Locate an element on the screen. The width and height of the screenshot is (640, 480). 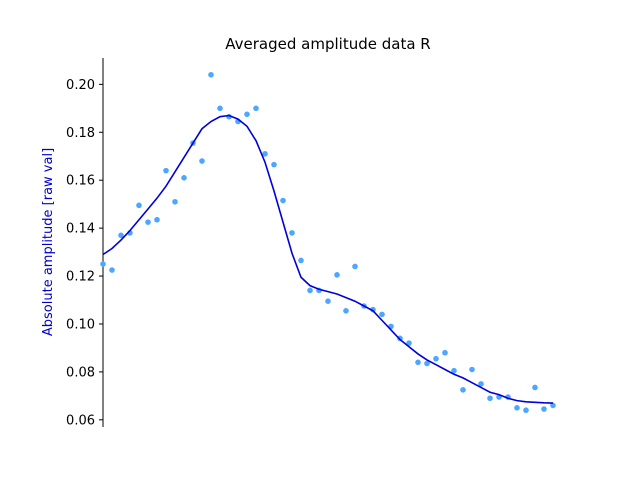
y-tick-label: 0.16 is located at coordinates (80, 181).